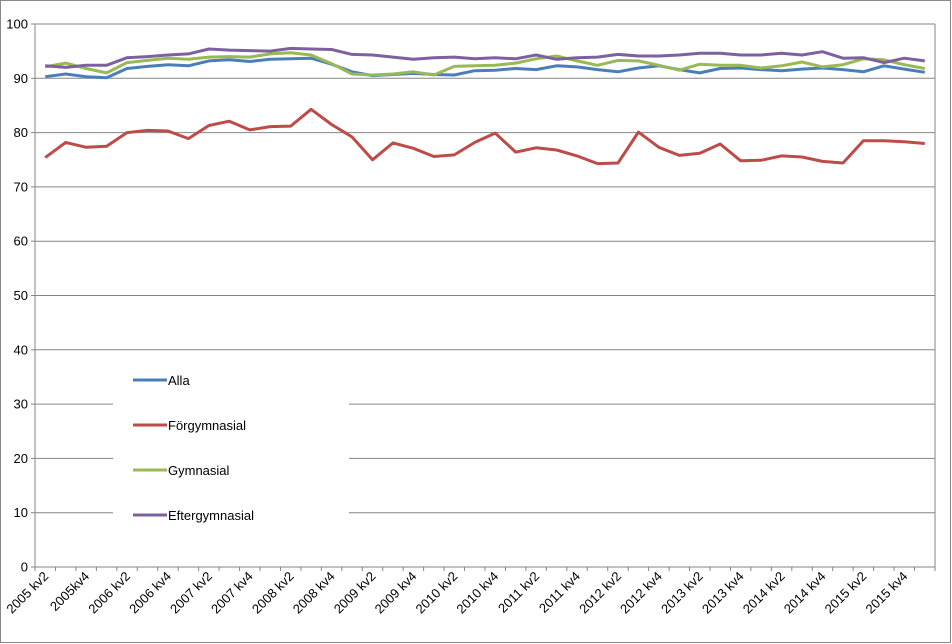 The width and height of the screenshot is (952, 644). I want to click on y-tick-label: 60, so click(21, 241).